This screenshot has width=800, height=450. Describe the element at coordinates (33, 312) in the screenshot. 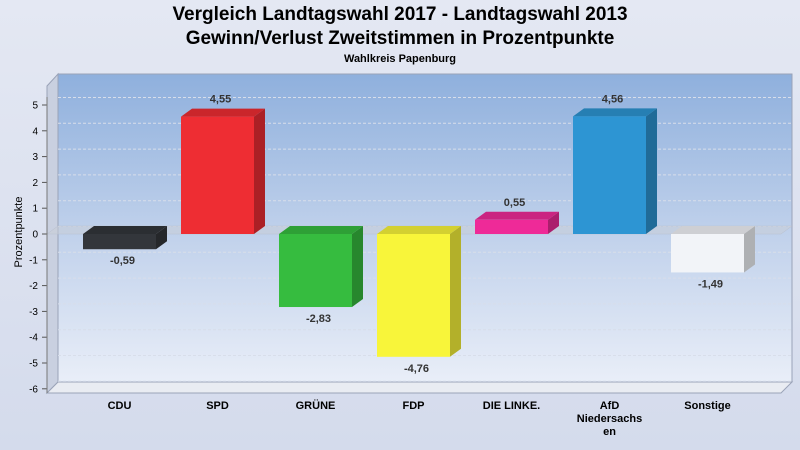

I see `y-tick-label: -3` at that location.